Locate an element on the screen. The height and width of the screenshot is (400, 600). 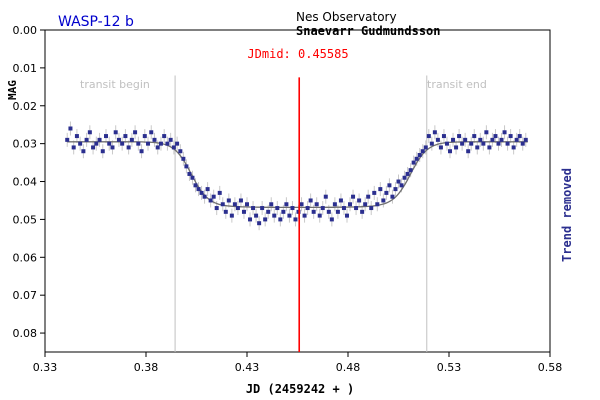
model-curve is located at coordinates (297, 175).